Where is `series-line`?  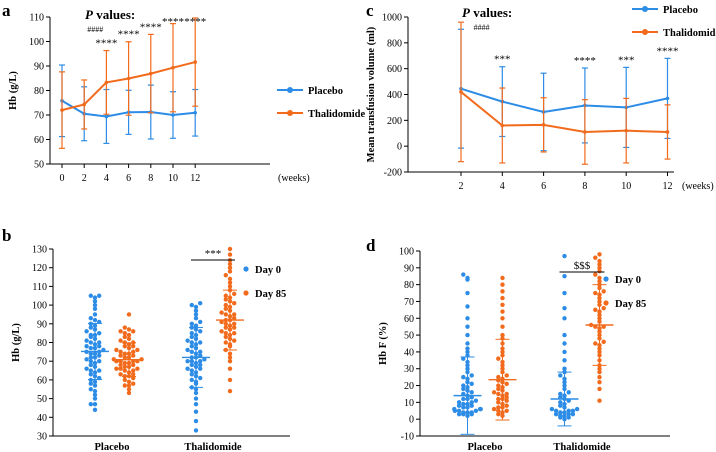
series-line is located at coordinates (564, 100).